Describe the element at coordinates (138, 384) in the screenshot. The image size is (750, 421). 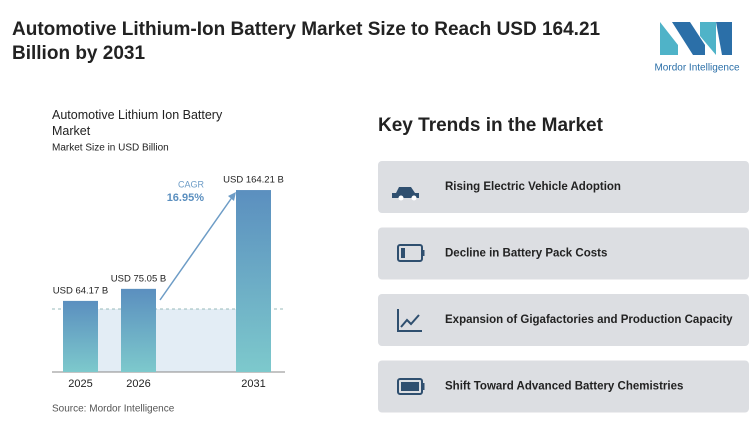
I see `x-tick-label: 2026` at that location.